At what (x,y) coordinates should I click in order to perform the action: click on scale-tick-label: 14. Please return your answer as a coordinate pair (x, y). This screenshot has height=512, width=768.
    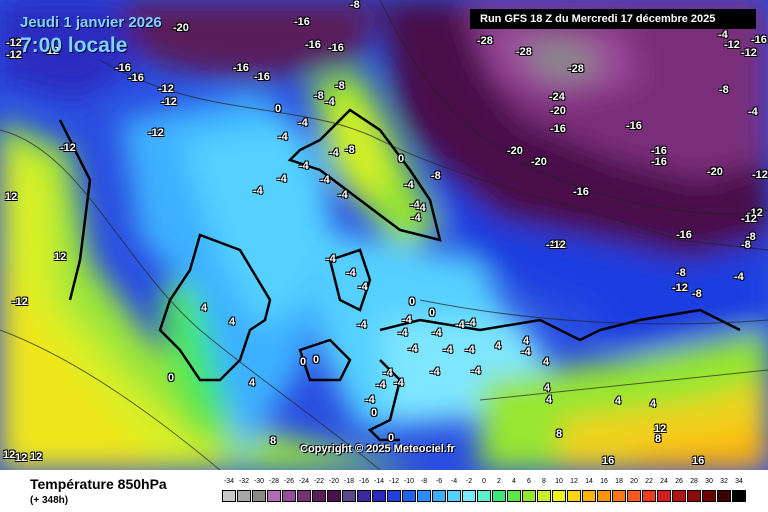
    Looking at the image, I should click on (589, 481).